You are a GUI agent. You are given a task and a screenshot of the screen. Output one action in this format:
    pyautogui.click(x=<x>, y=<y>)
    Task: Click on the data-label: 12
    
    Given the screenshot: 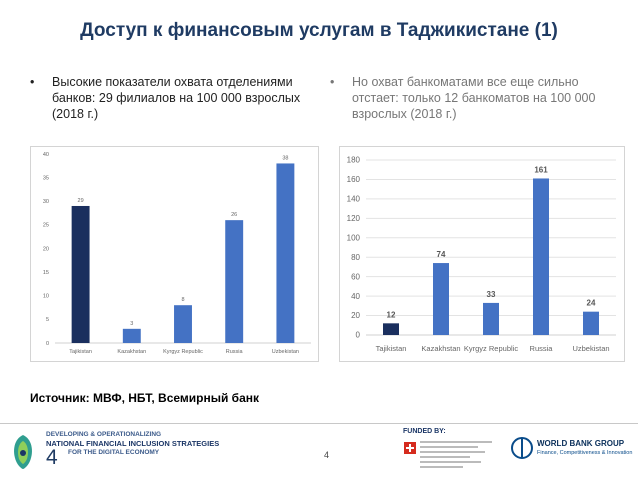 What is the action you would take?
    pyautogui.click(x=391, y=314)
    